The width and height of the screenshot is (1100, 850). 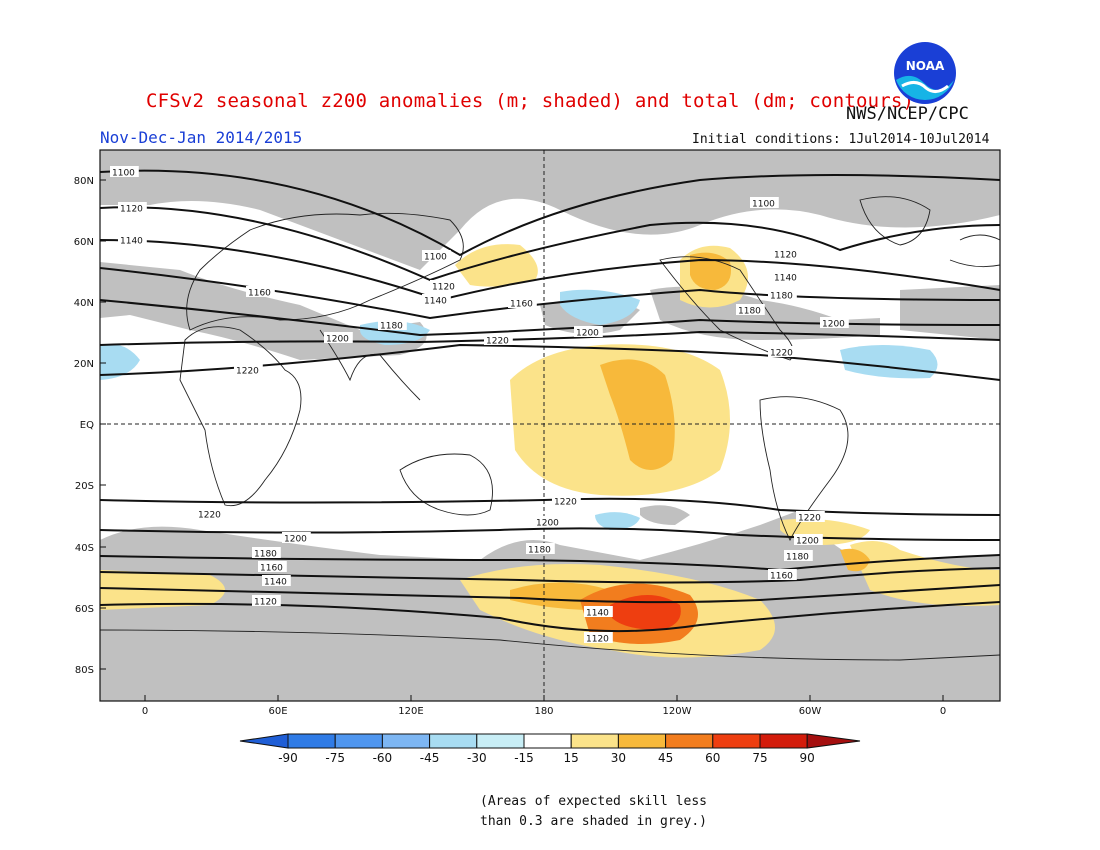 I want to click on lat-tick-label: 60S, so click(x=84, y=609).